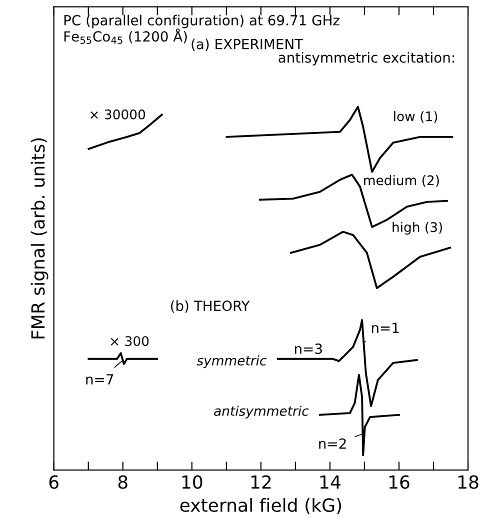  Describe the element at coordinates (261, 412) in the screenshot. I see `series-label: antisymmetric` at that location.